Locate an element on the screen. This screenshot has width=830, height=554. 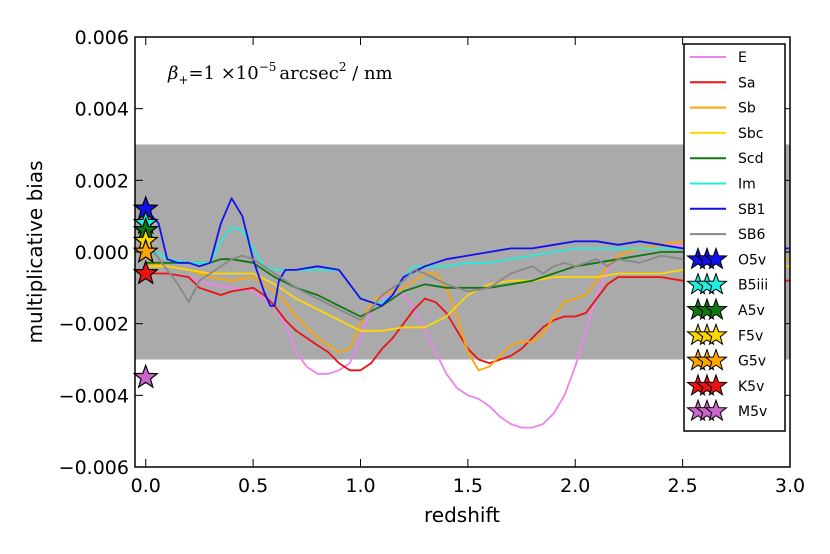
legend-label-sb: Sb is located at coordinates (747, 109).